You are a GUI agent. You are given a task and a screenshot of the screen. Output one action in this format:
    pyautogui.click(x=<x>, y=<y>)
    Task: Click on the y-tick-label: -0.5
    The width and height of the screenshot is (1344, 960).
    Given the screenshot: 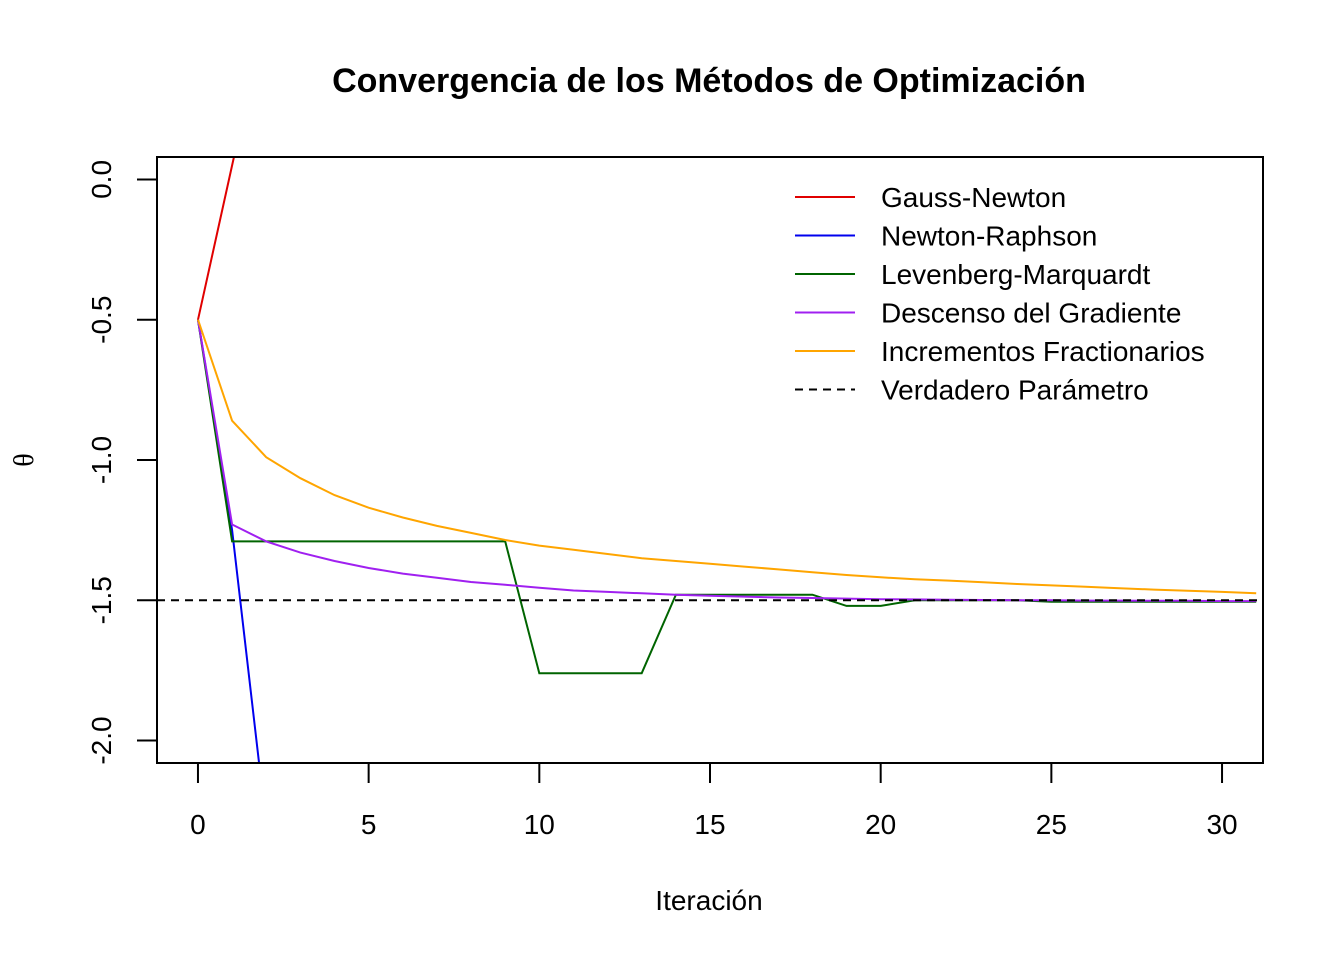 What is the action you would take?
    pyautogui.click(x=101, y=320)
    